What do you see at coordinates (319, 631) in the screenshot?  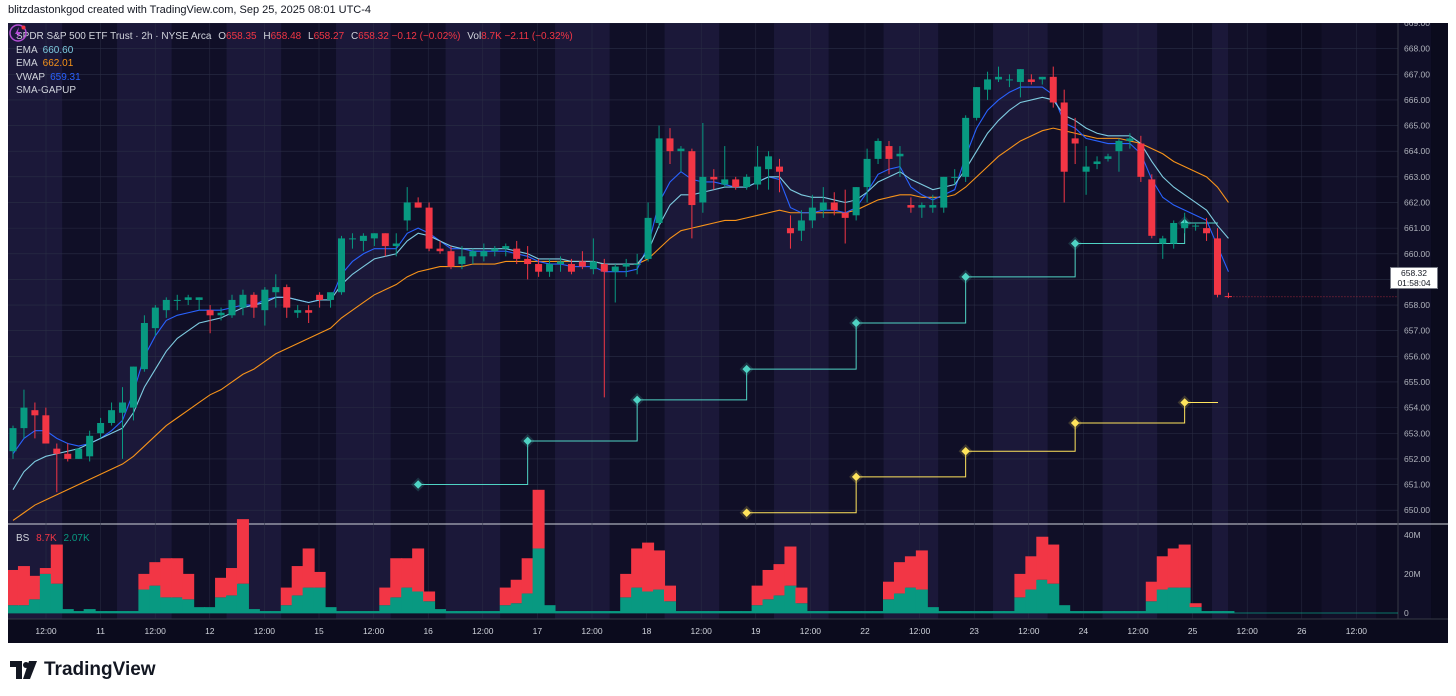 I see `x-tick-label: 15` at bounding box center [319, 631].